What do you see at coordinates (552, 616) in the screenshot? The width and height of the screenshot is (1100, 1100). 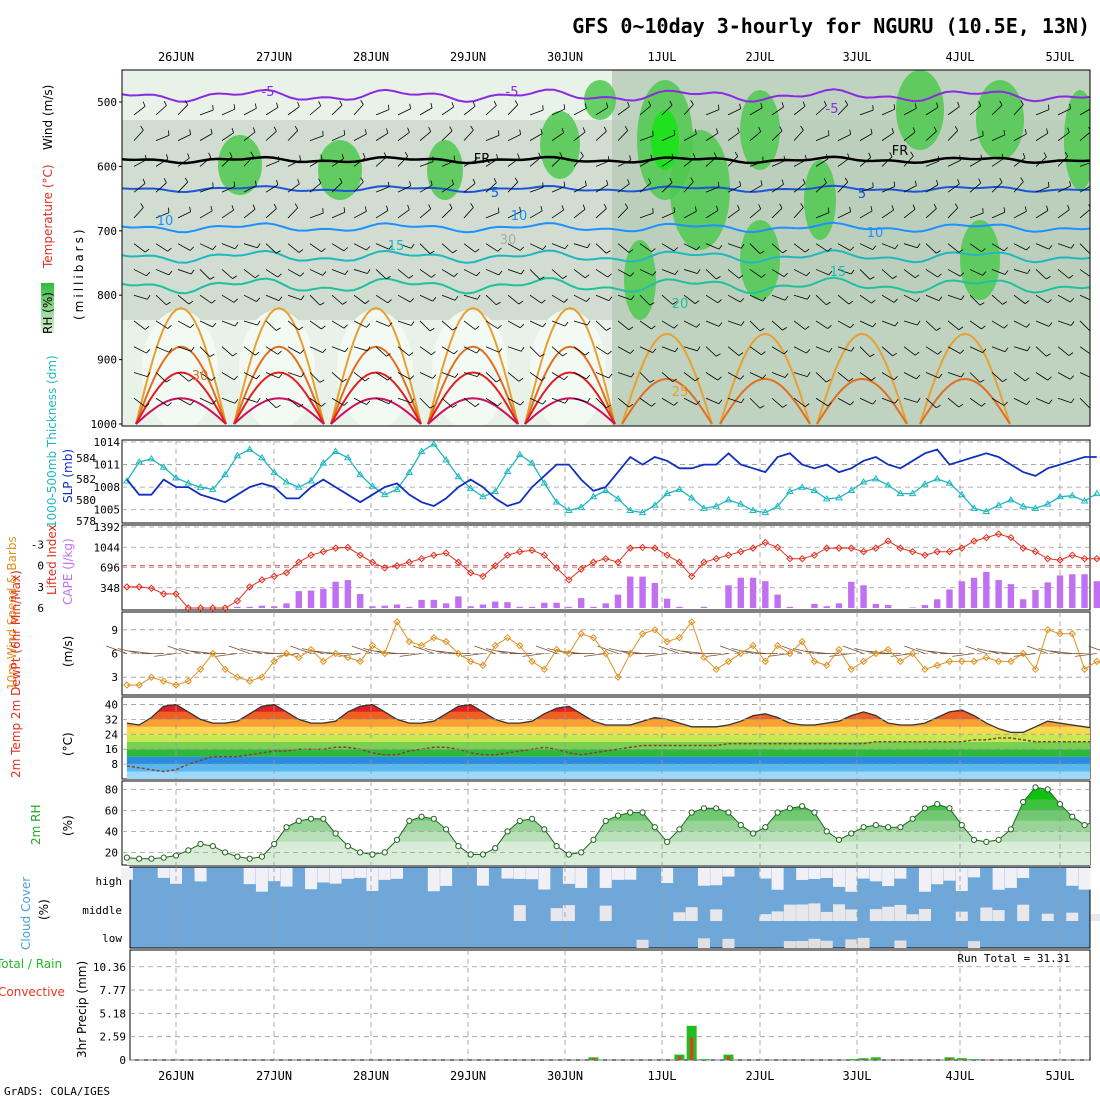 I see `wind10m-panel: 369 10m Wind Speed & Barbs (m/s)` at bounding box center [552, 616].